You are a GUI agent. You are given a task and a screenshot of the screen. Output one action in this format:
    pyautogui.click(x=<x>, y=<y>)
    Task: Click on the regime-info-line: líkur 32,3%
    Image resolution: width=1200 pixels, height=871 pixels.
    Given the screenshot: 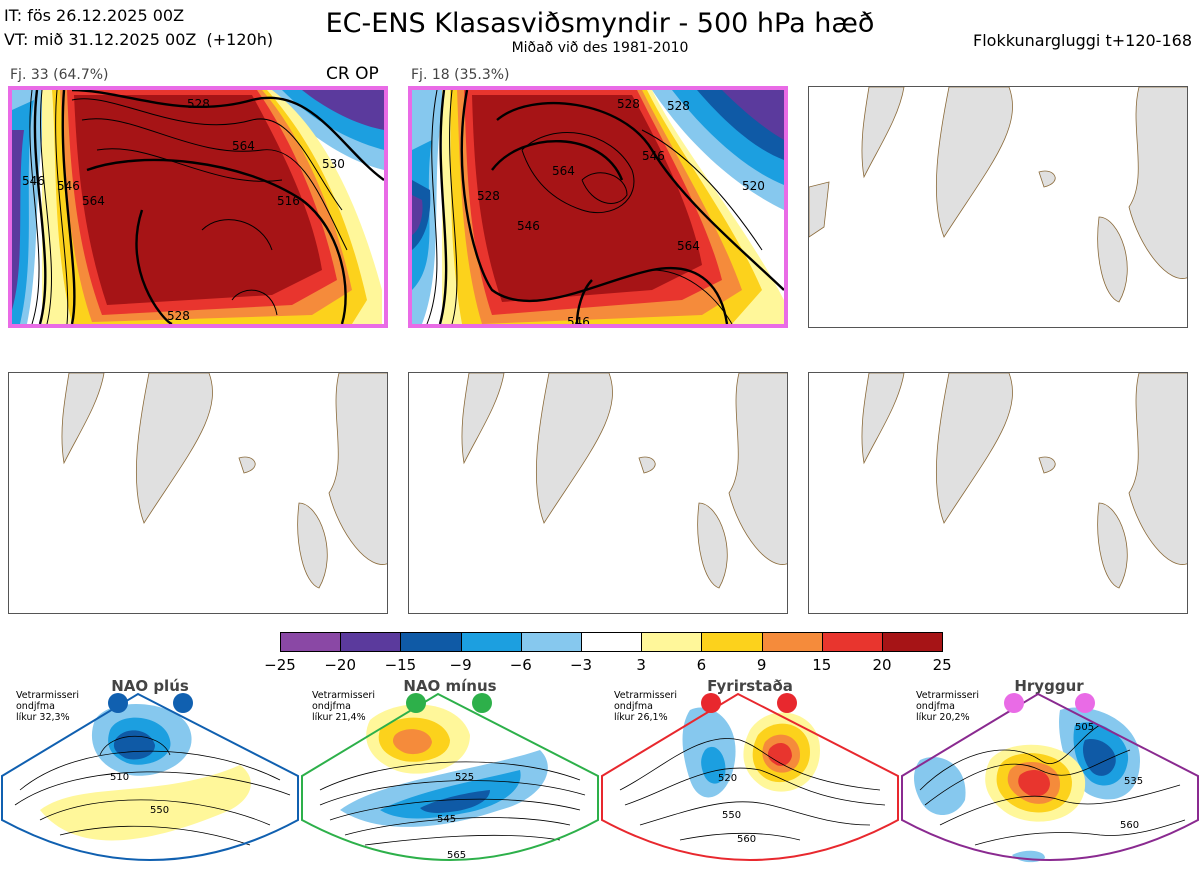 What is the action you would take?
    pyautogui.click(x=43, y=717)
    